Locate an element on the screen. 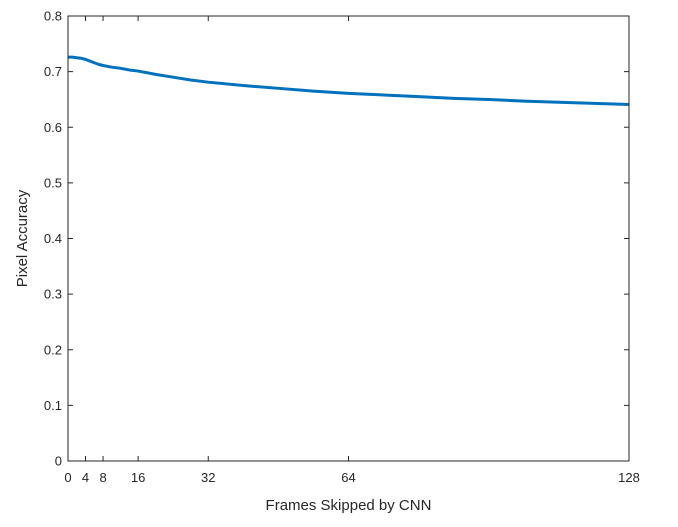  y-tick-label: 0.1 is located at coordinates (53, 405).